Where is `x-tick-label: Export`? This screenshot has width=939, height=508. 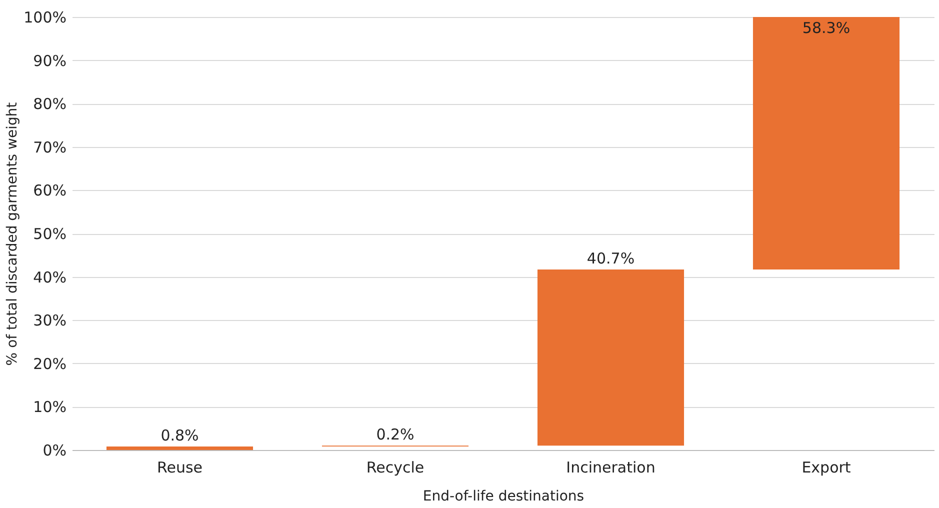 x-tick-label: Export is located at coordinates (826, 467).